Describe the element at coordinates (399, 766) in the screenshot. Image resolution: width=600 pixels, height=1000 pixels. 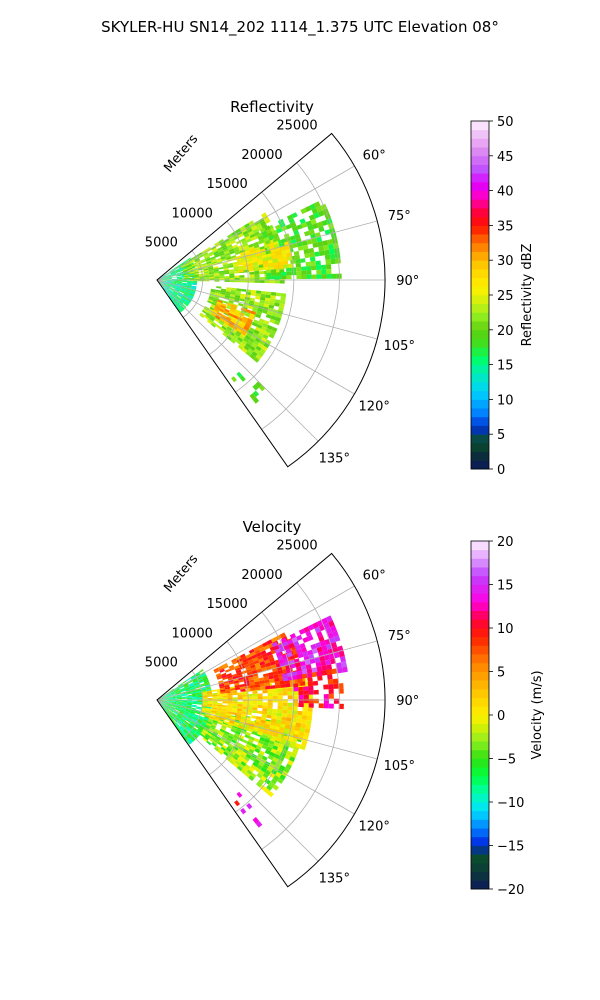
I see `velocity-angle-tick-label: 105°` at that location.